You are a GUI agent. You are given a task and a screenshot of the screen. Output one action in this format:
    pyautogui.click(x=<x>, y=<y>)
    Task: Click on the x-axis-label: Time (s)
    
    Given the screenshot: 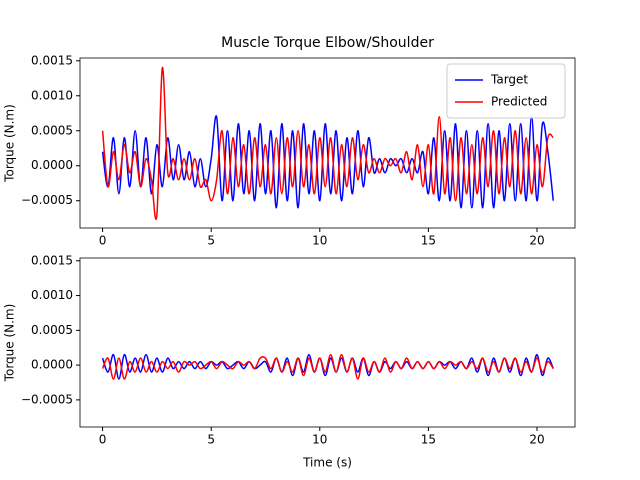 What is the action you would take?
    pyautogui.click(x=327, y=463)
    